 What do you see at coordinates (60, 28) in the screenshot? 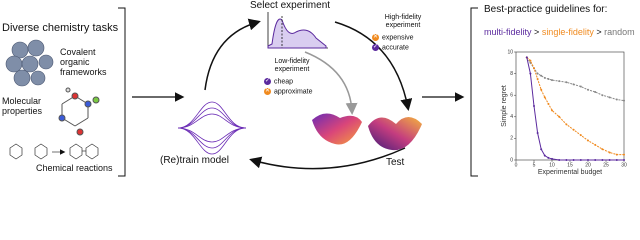
I see `panel-title: Diverse chemistry tasks` at bounding box center [60, 28].